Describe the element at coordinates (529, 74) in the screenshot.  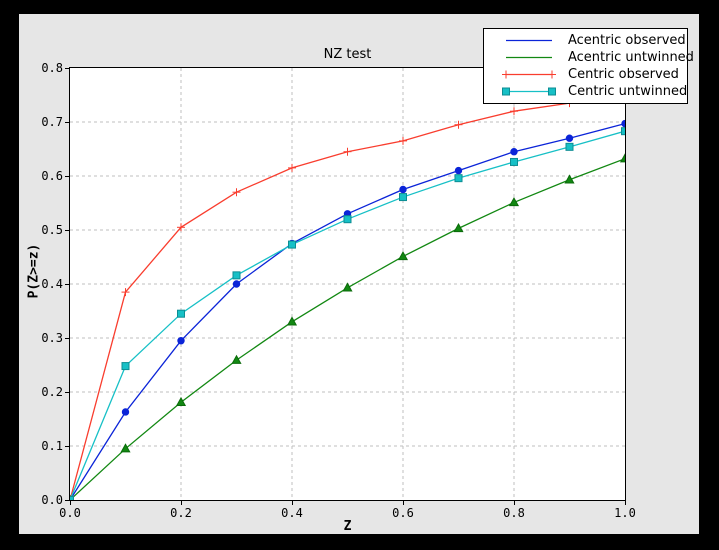
I see `legend-sample-plus-line-icon` at that location.